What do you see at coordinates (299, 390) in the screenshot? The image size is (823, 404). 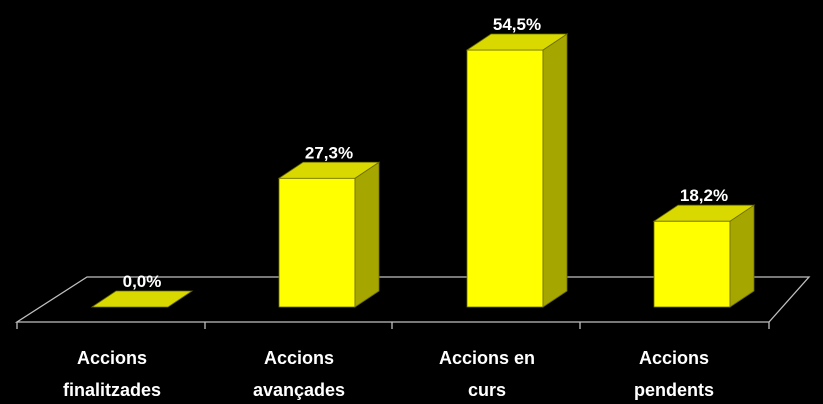 I see `x-tick-label: avançades` at bounding box center [299, 390].